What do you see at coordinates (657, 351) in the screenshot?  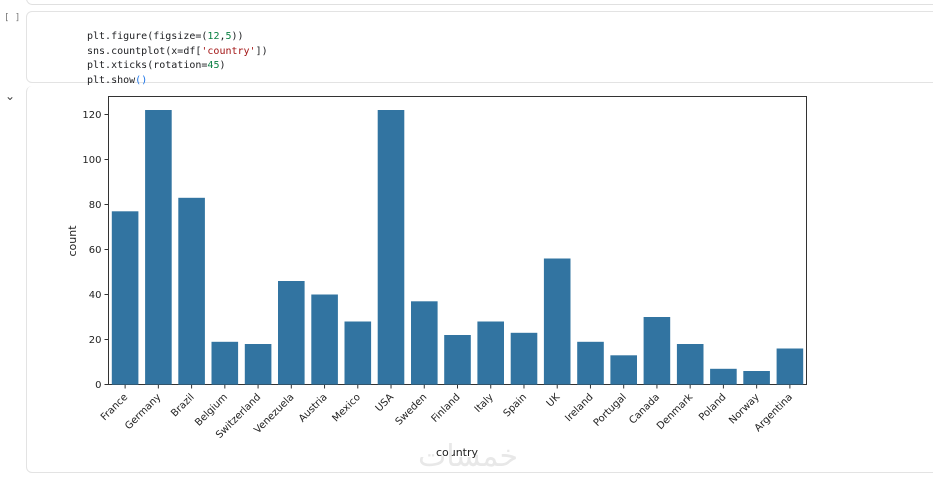 I see `bar-canada` at bounding box center [657, 351].